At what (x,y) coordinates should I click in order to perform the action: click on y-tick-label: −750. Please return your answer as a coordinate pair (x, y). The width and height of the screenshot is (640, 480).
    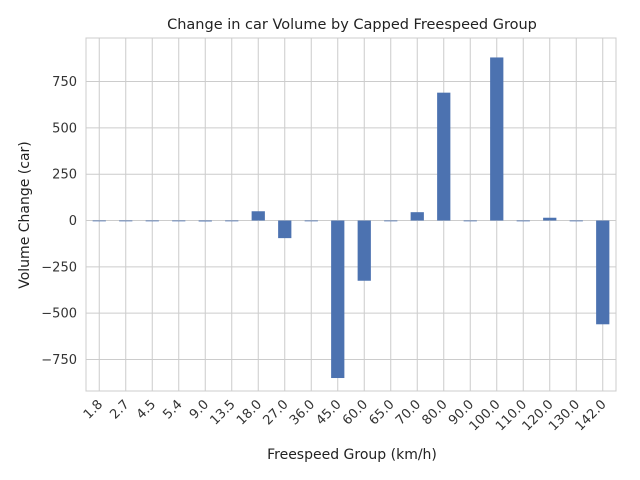
    Looking at the image, I should click on (59, 360).